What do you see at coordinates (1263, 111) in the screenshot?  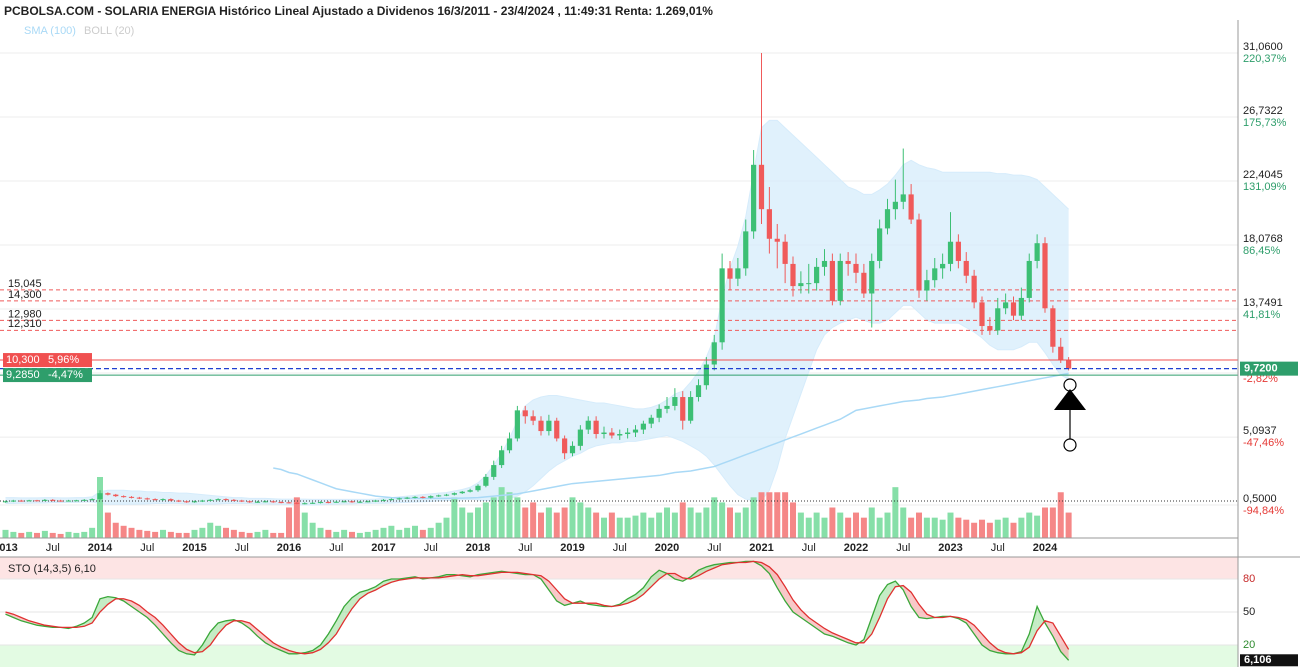 I see `y-tick-label: 26,7322` at bounding box center [1263, 111].